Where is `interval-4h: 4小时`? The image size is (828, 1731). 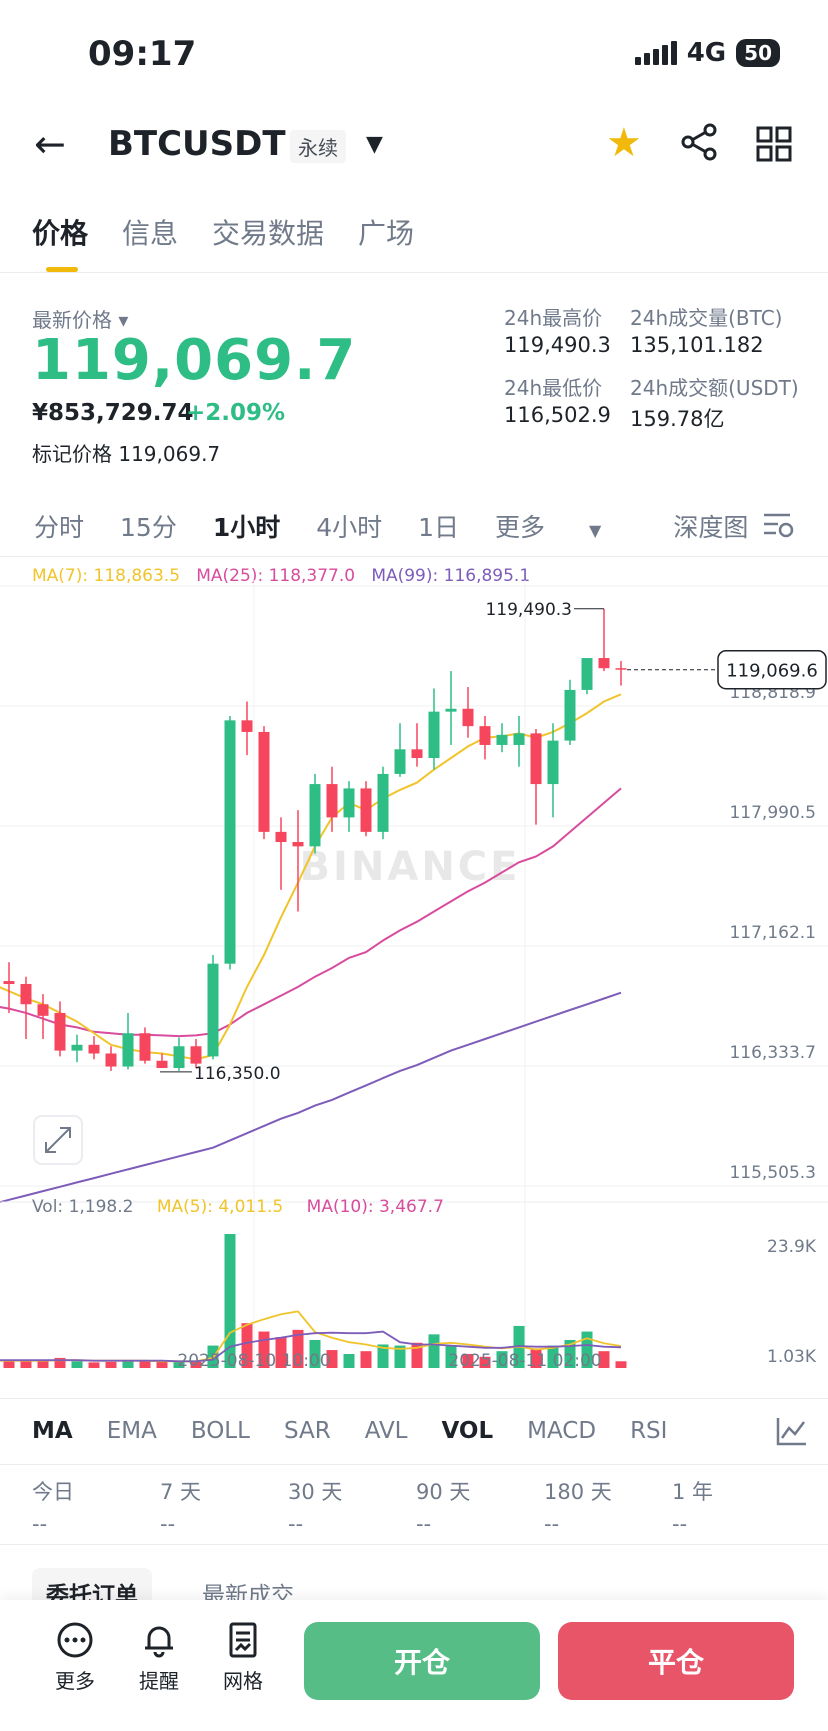 interval-4h: 4小时 is located at coordinates (349, 527).